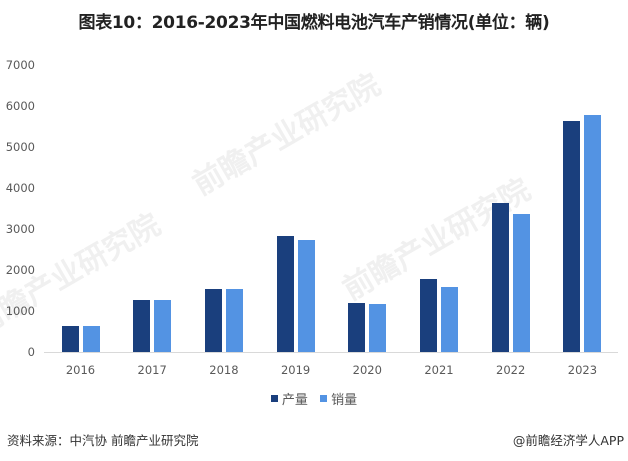 The height and width of the screenshot is (461, 628). I want to click on legend-label: 销量, so click(344, 400).